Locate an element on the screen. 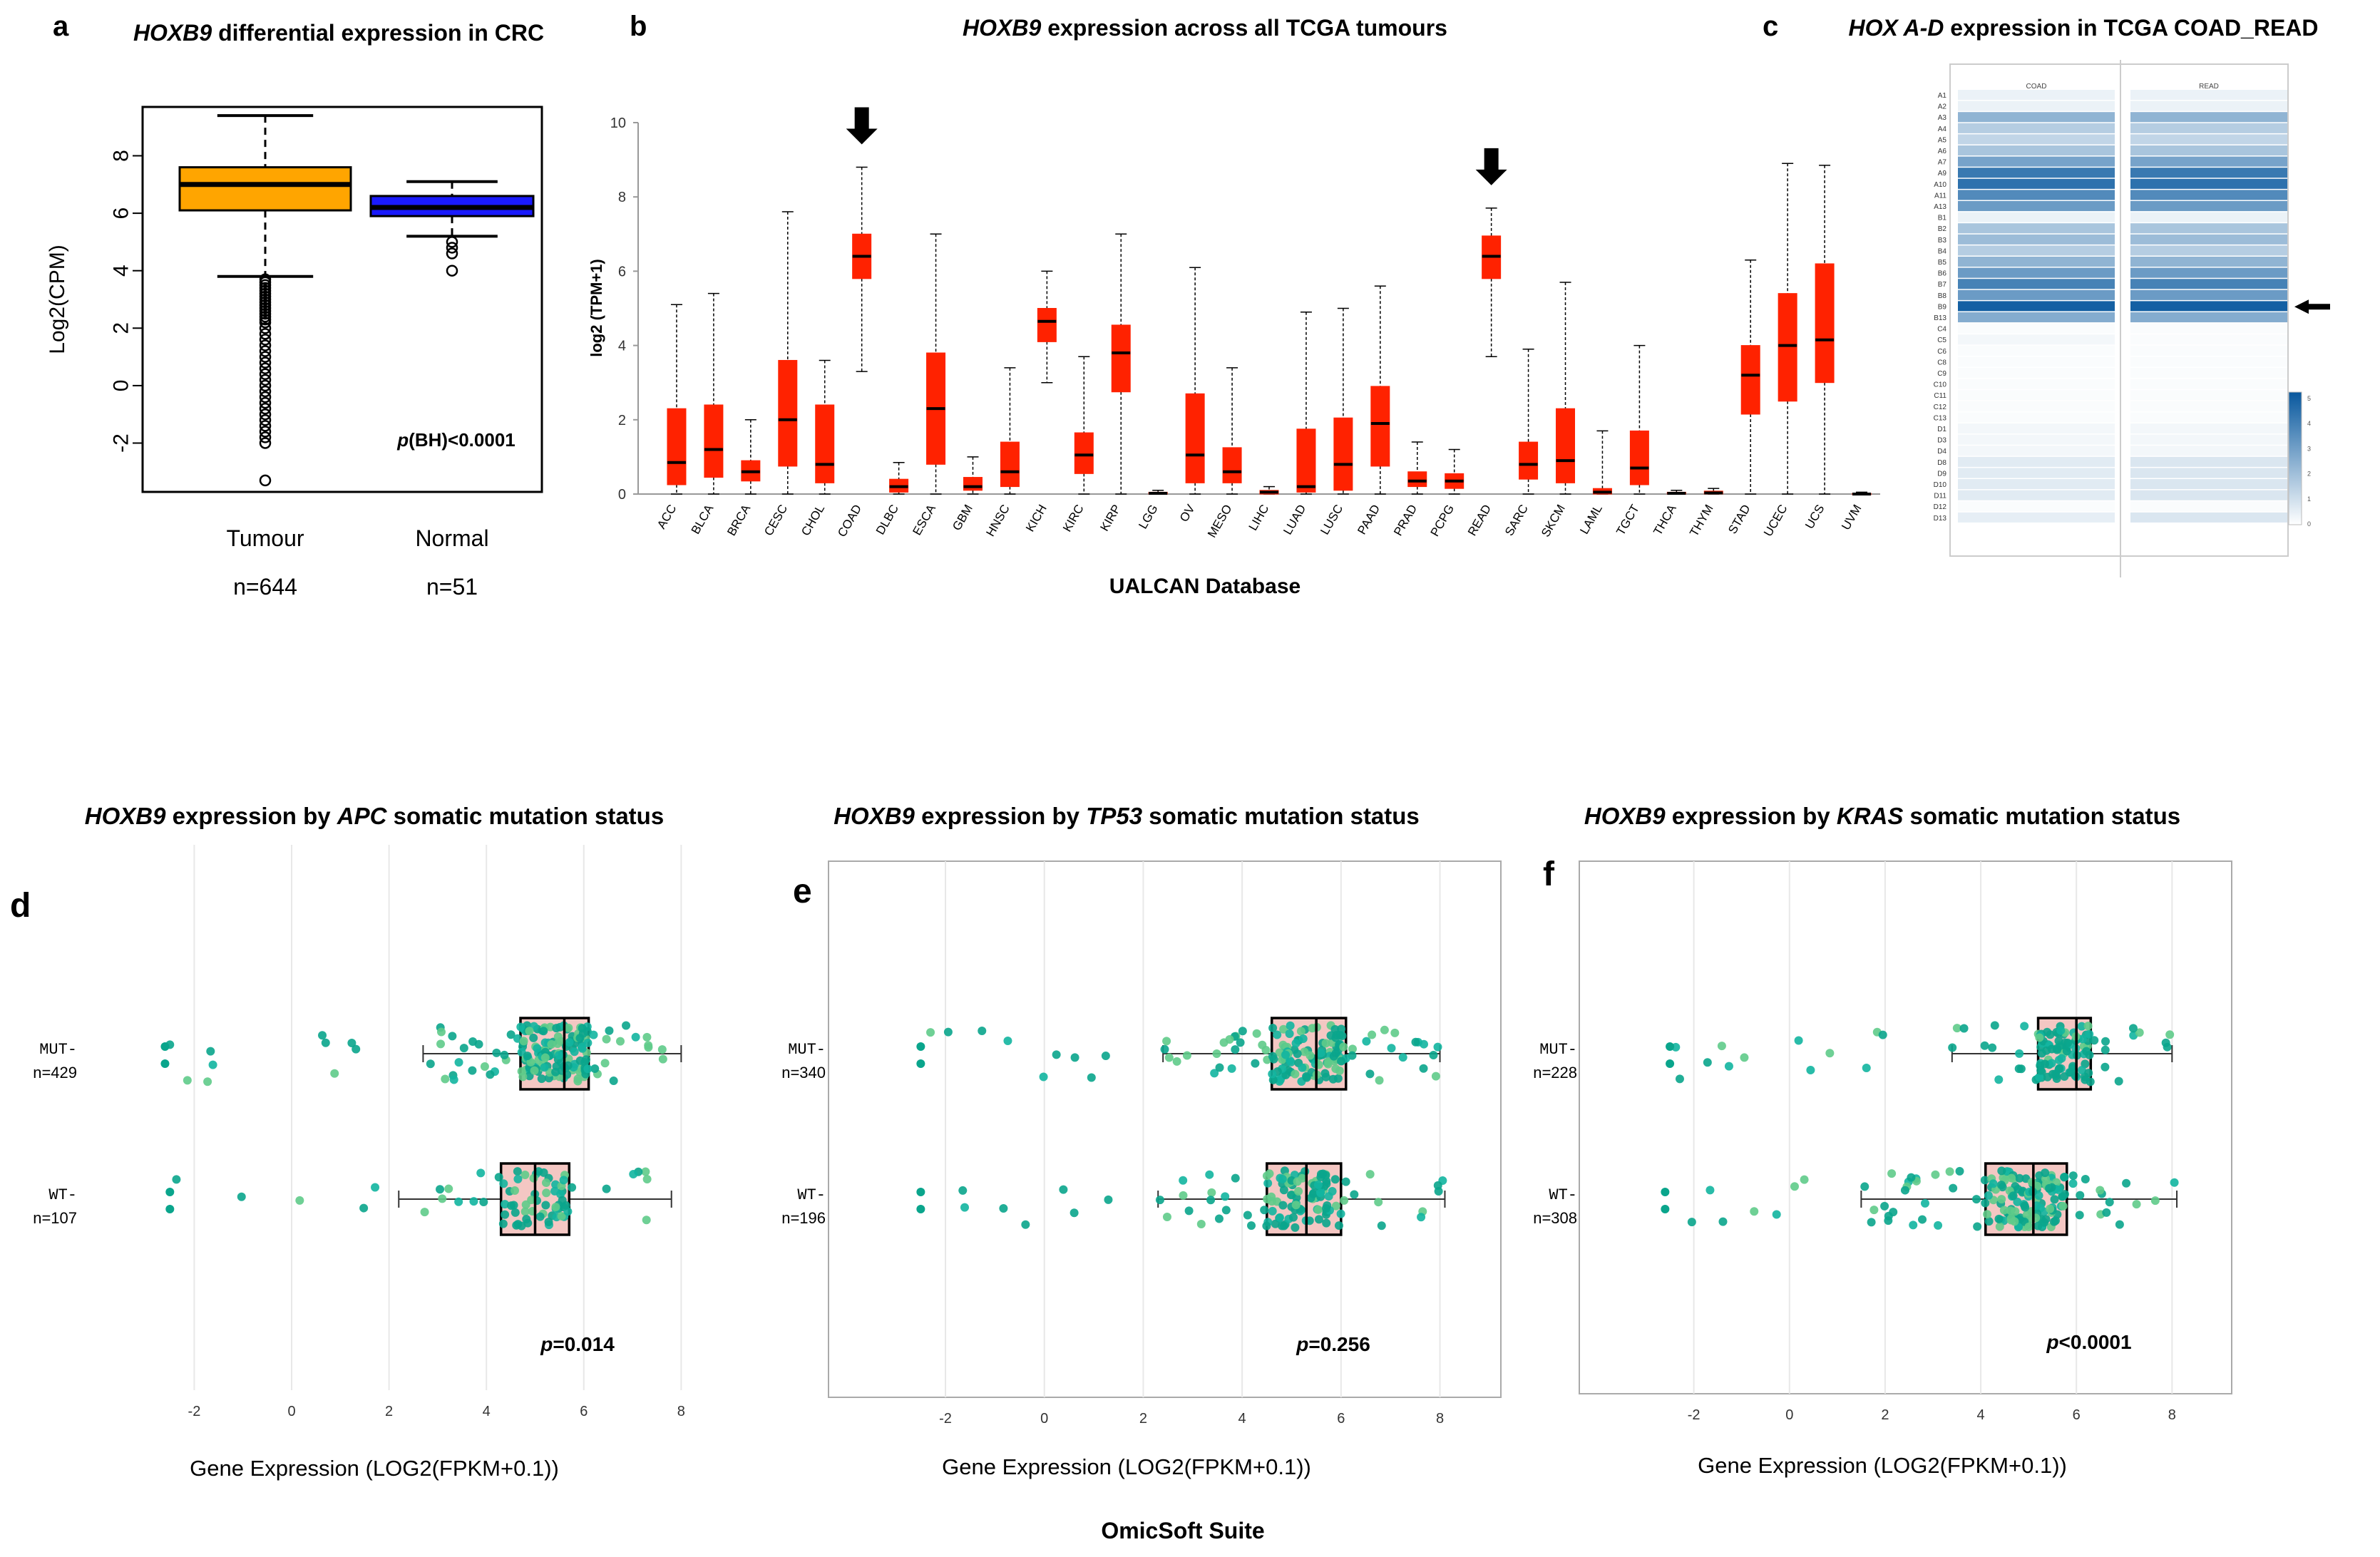  group-n: n=429 is located at coordinates (55, 1072).